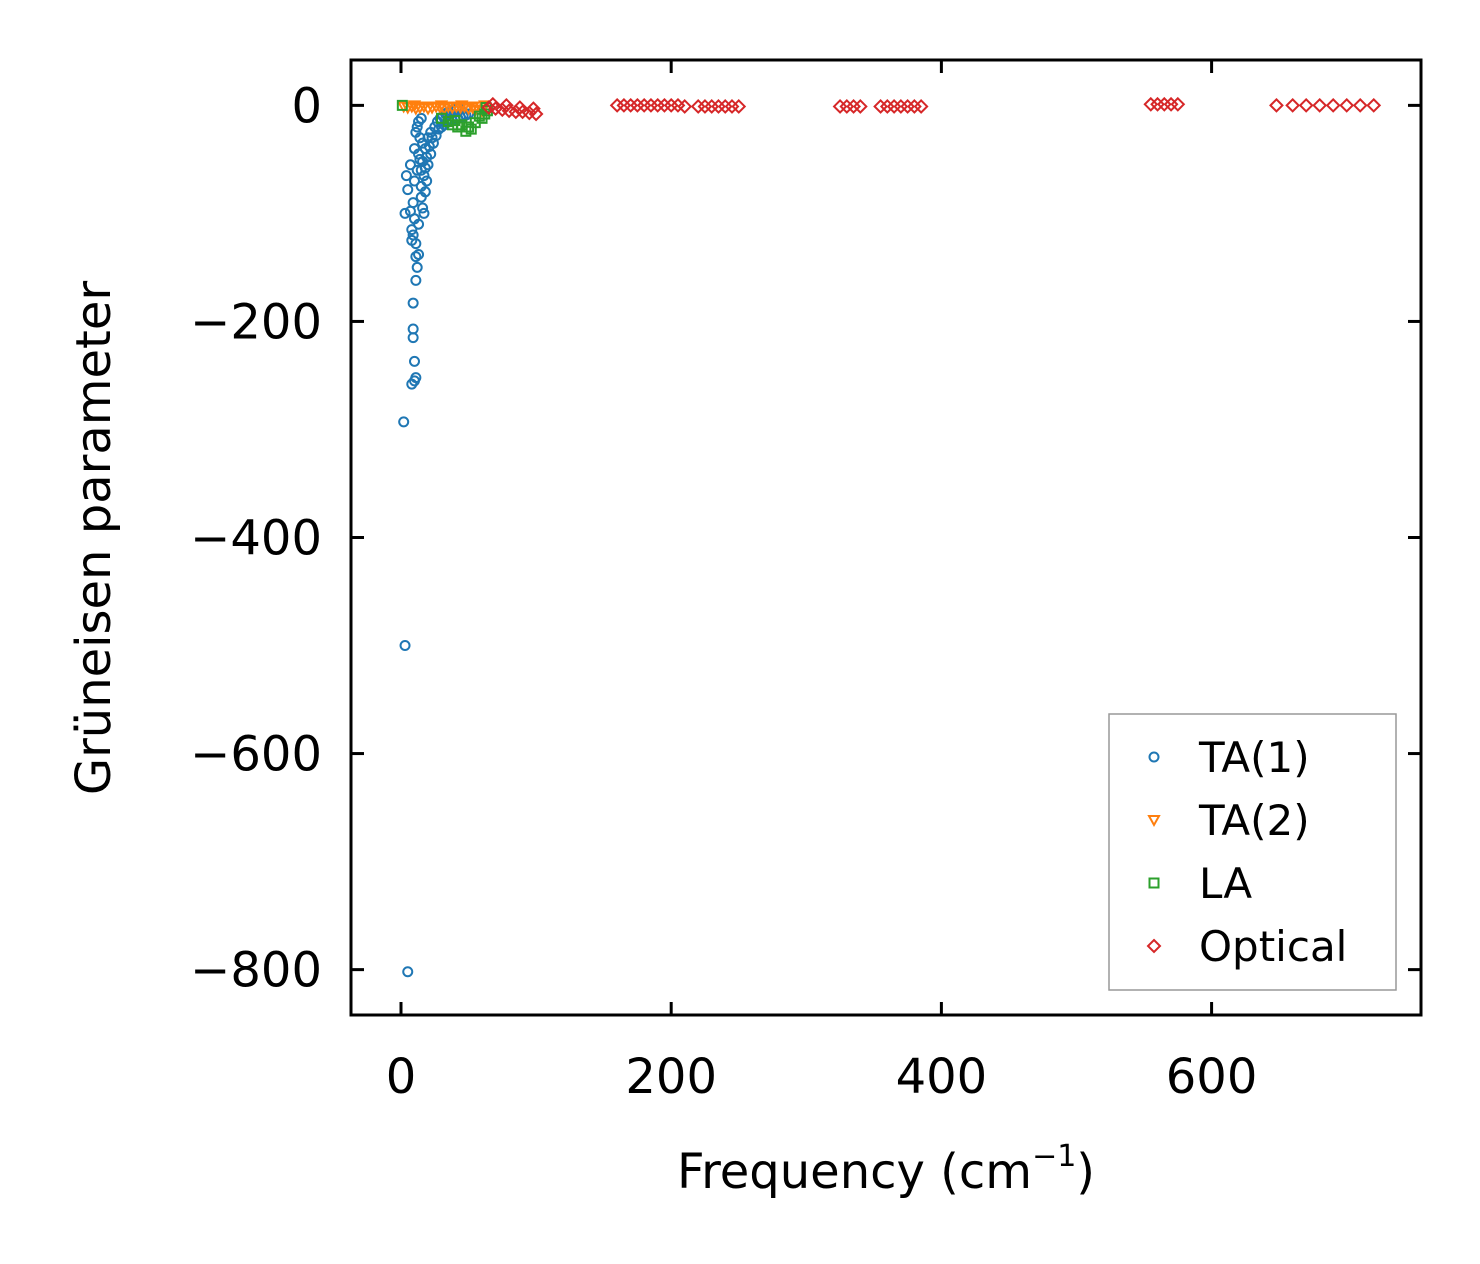  What do you see at coordinates (401, 1077) in the screenshot?
I see `x-tick-label: 0` at bounding box center [401, 1077].